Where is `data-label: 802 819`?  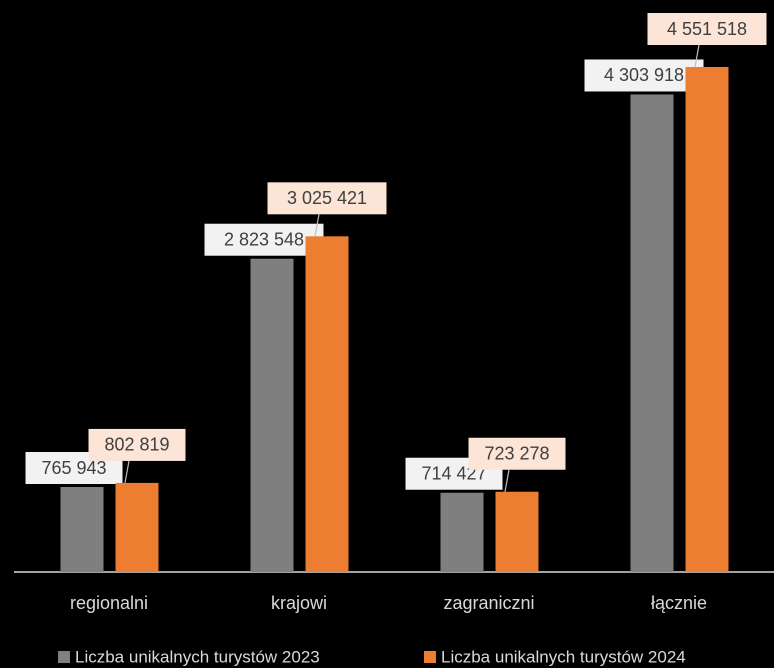 data-label: 802 819 is located at coordinates (136, 445).